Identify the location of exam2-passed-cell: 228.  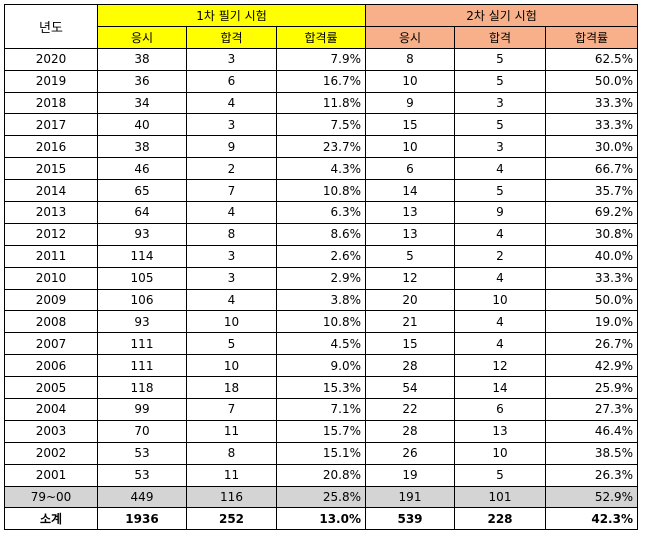
(500, 519).